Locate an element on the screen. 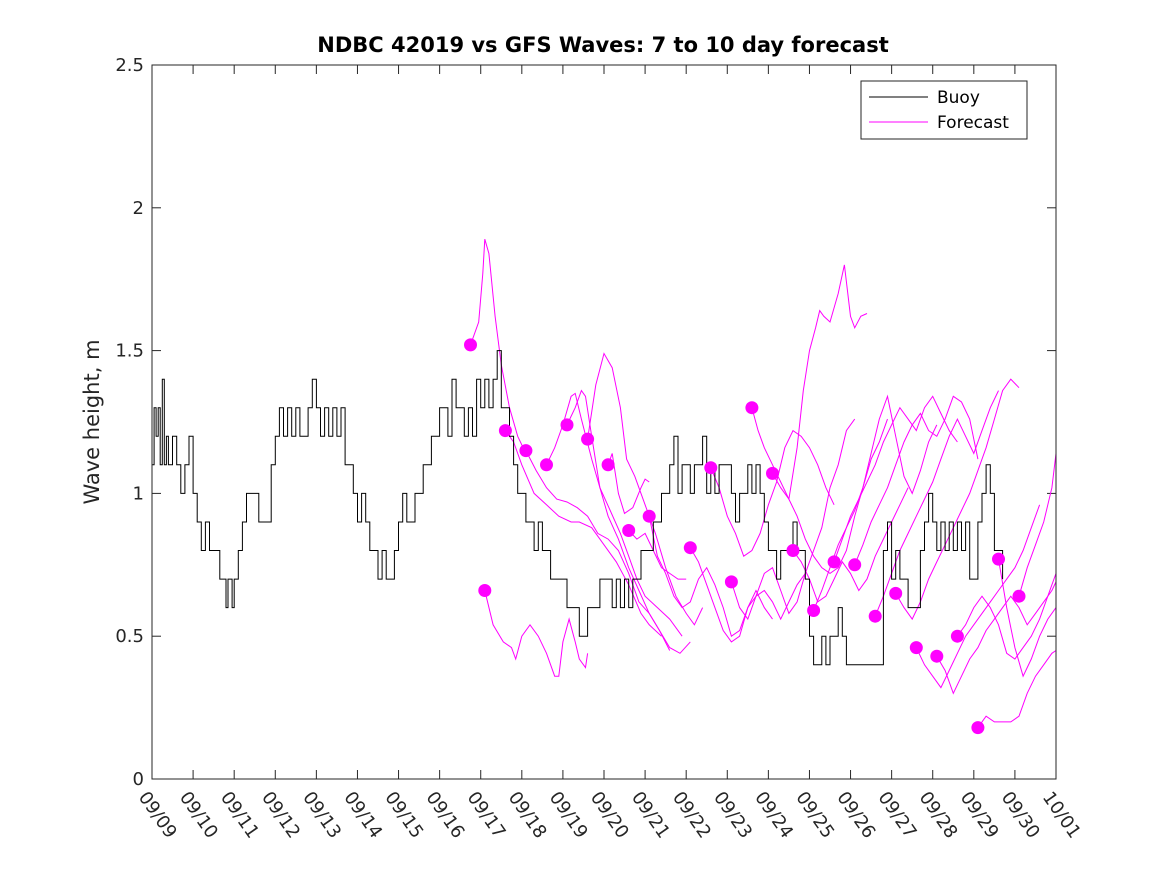 This screenshot has height=875, width=1167. y-tick-label: 0 is located at coordinates (138, 779).